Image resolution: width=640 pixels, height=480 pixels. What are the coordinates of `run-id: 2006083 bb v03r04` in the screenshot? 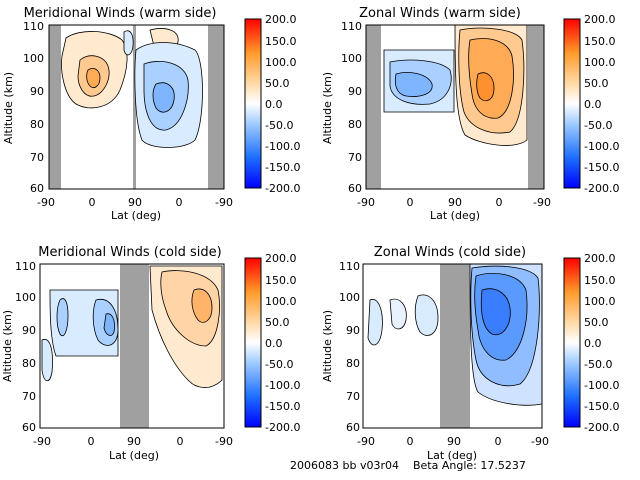 It's located at (344, 465).